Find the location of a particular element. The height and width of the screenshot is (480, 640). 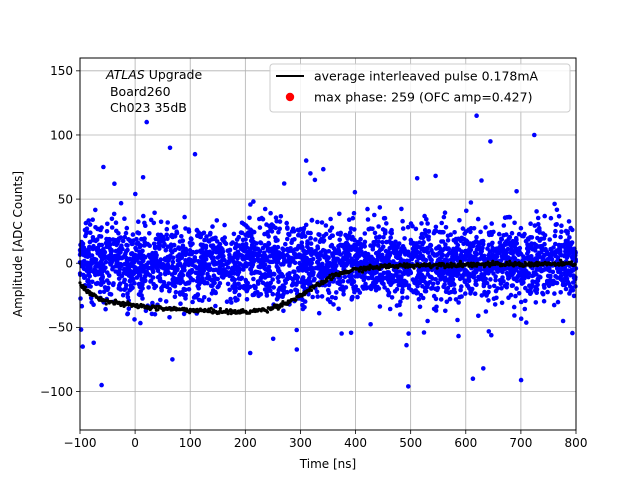

x-axis: −100 0 100 200 300 400 500 600 700 800 is located at coordinates (325, 440).